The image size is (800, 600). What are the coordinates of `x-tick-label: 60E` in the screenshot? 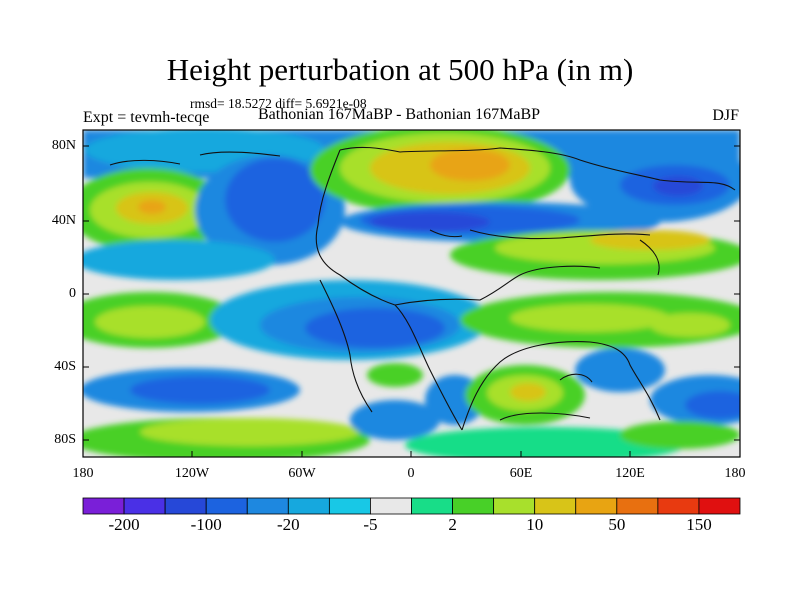 It's located at (521, 473).